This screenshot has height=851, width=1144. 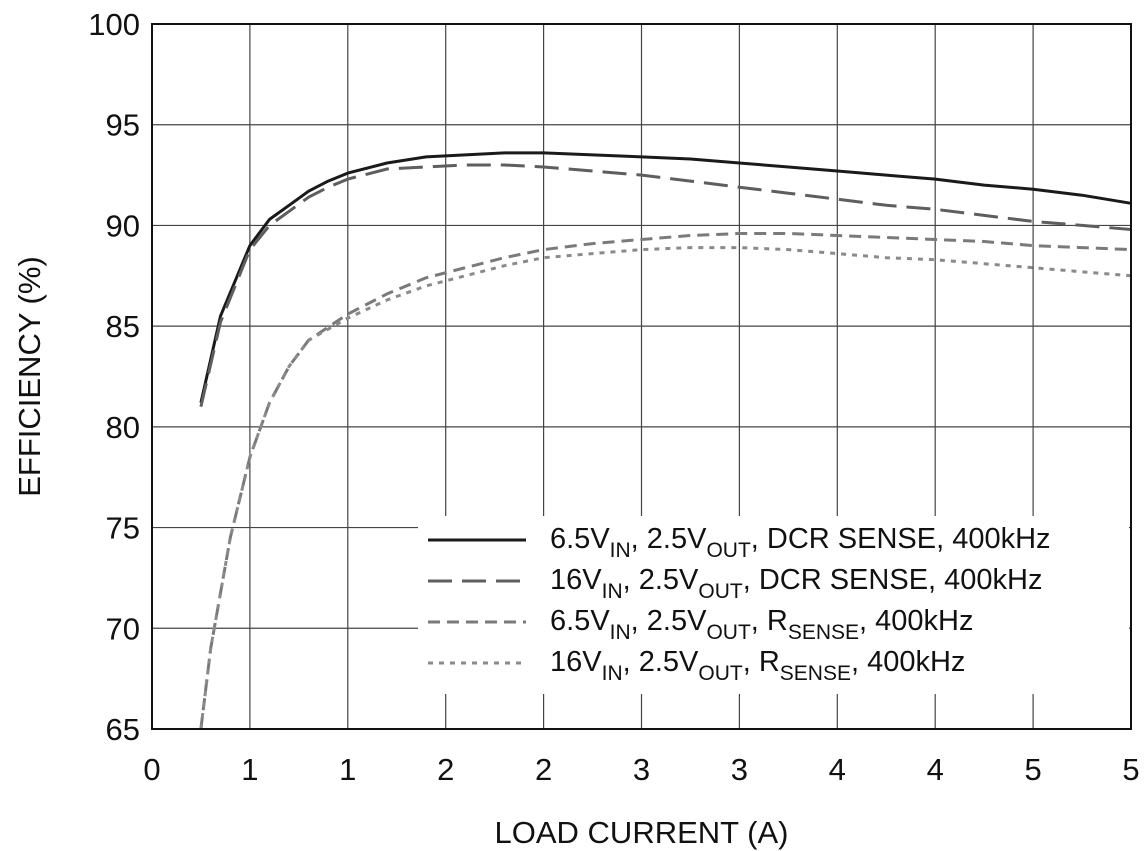 I want to click on y-tick-label: 85, so click(x=123, y=326).